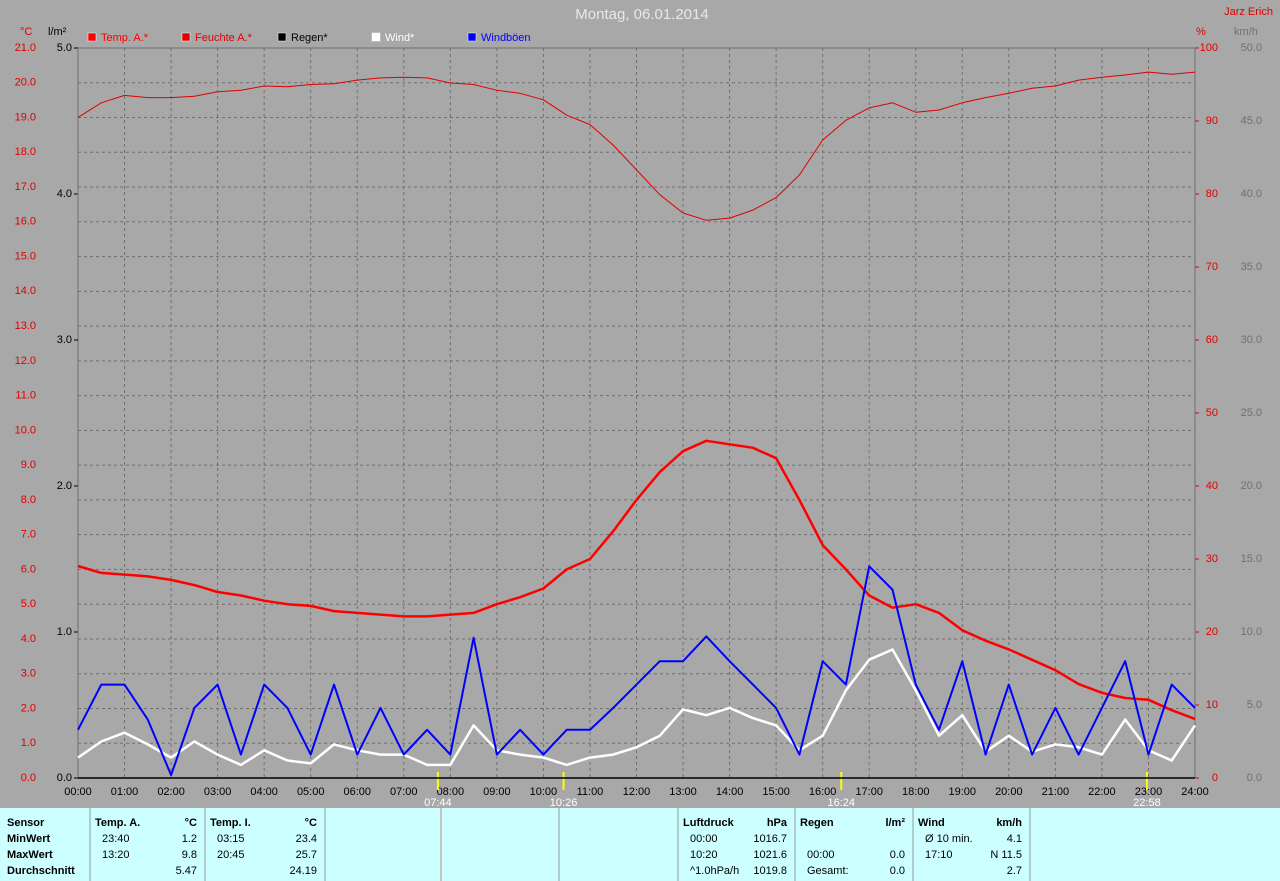  I want to click on stat-time: 17:10, so click(939, 855).